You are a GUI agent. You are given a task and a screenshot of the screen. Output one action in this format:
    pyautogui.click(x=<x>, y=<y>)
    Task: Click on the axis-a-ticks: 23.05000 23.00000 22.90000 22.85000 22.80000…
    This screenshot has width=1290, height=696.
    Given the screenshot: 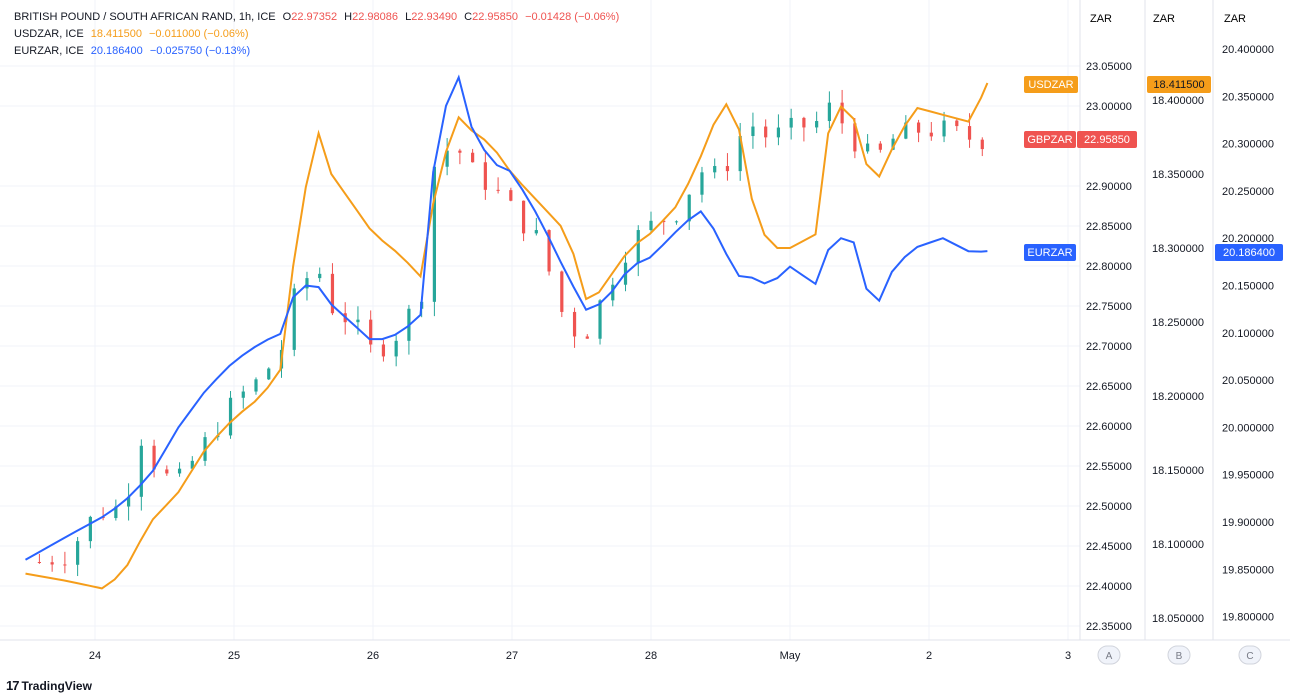 What is the action you would take?
    pyautogui.click(x=1109, y=347)
    